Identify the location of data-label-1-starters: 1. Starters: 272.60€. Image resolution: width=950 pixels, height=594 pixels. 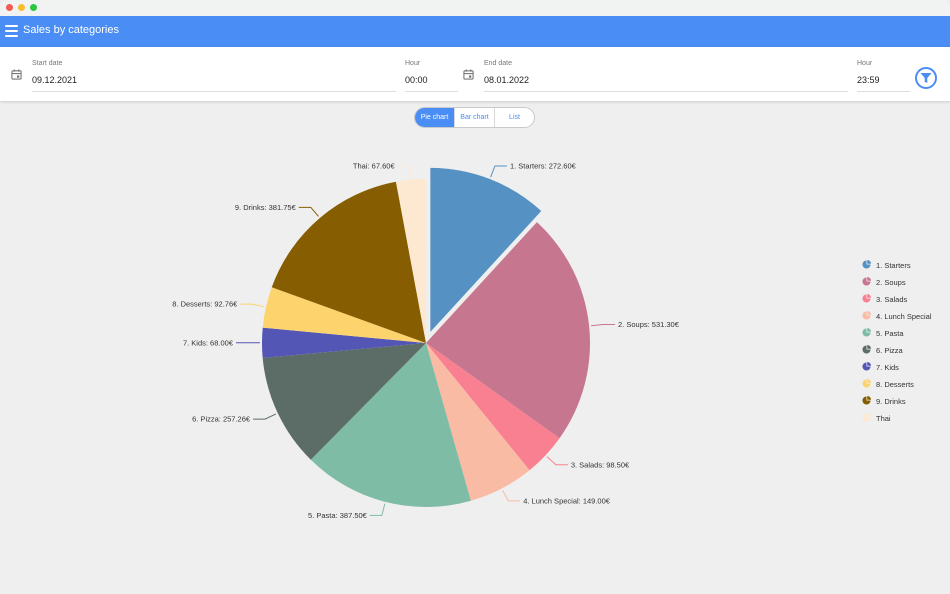
(543, 165).